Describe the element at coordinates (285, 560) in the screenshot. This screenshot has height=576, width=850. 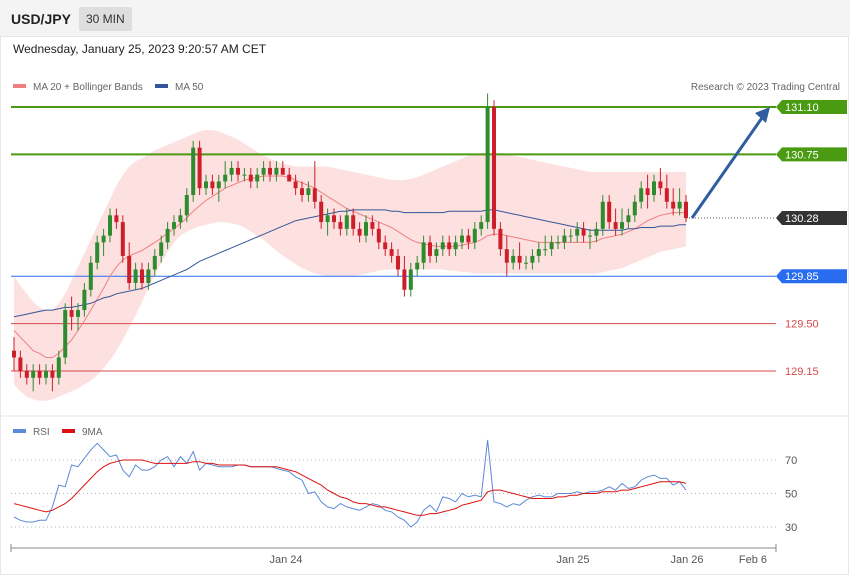
I see `x-tick-label: Jan 24` at that location.